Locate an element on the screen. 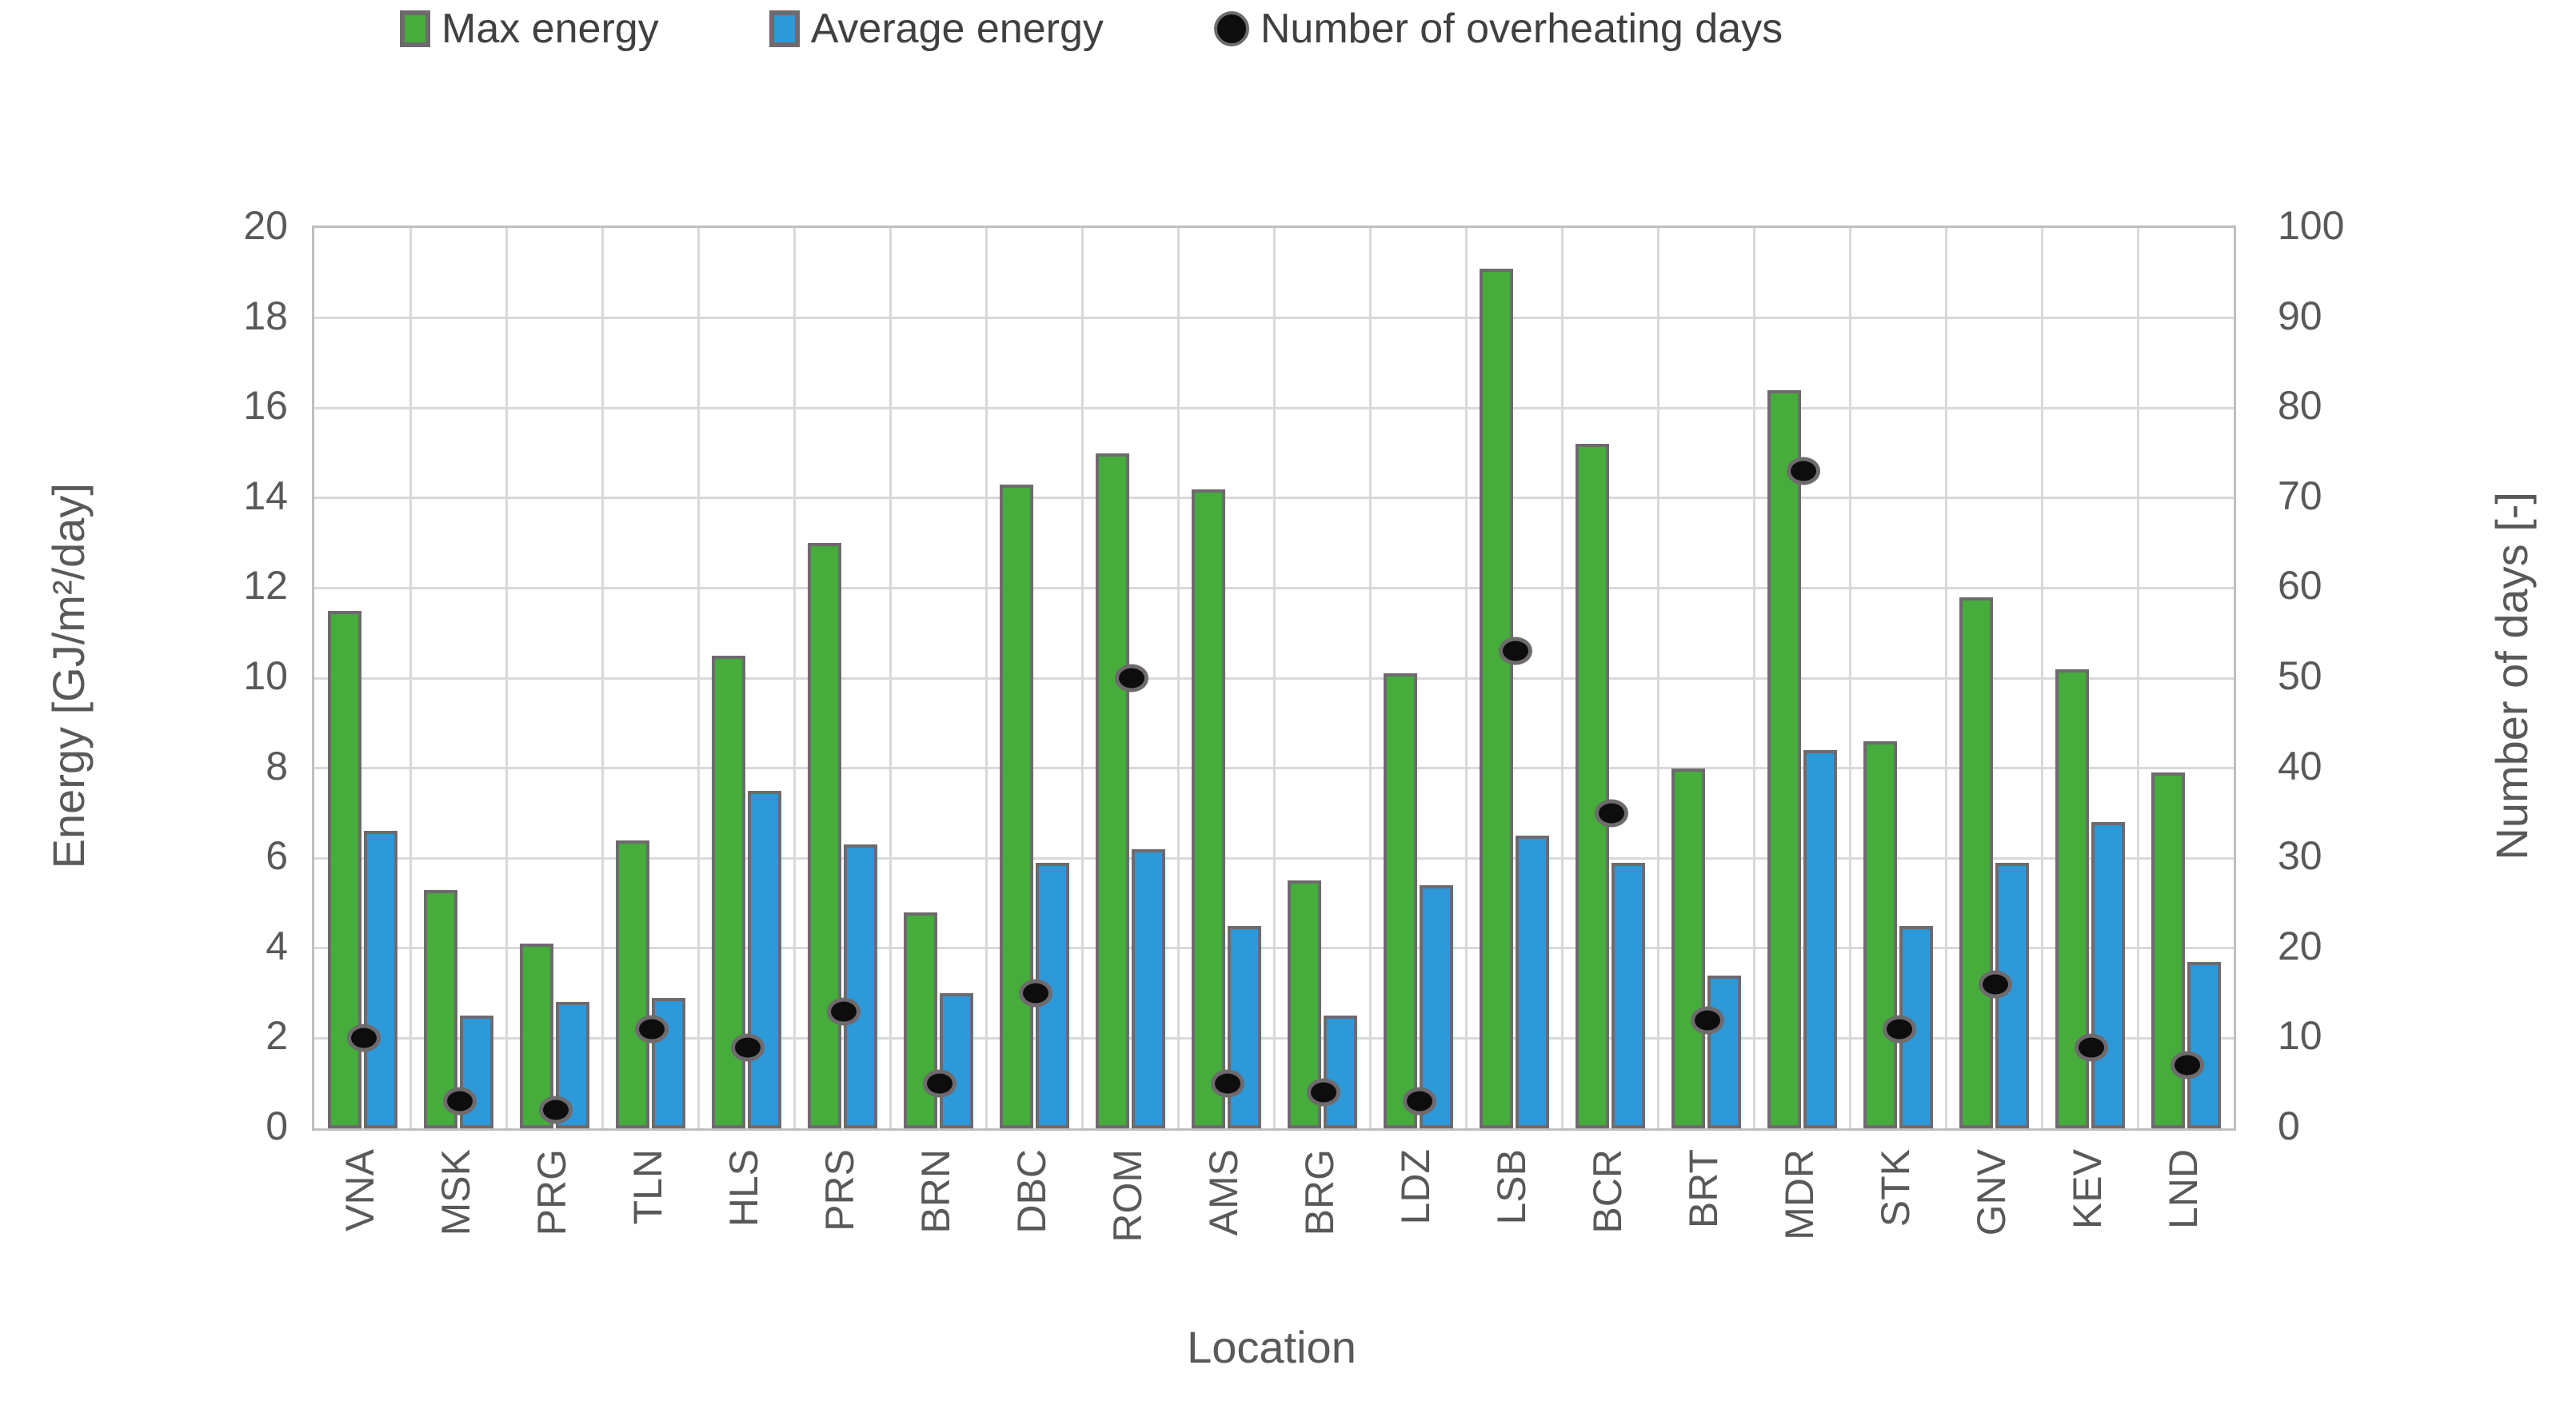  x-tick-label-BRT: BRT is located at coordinates (1703, 1241).